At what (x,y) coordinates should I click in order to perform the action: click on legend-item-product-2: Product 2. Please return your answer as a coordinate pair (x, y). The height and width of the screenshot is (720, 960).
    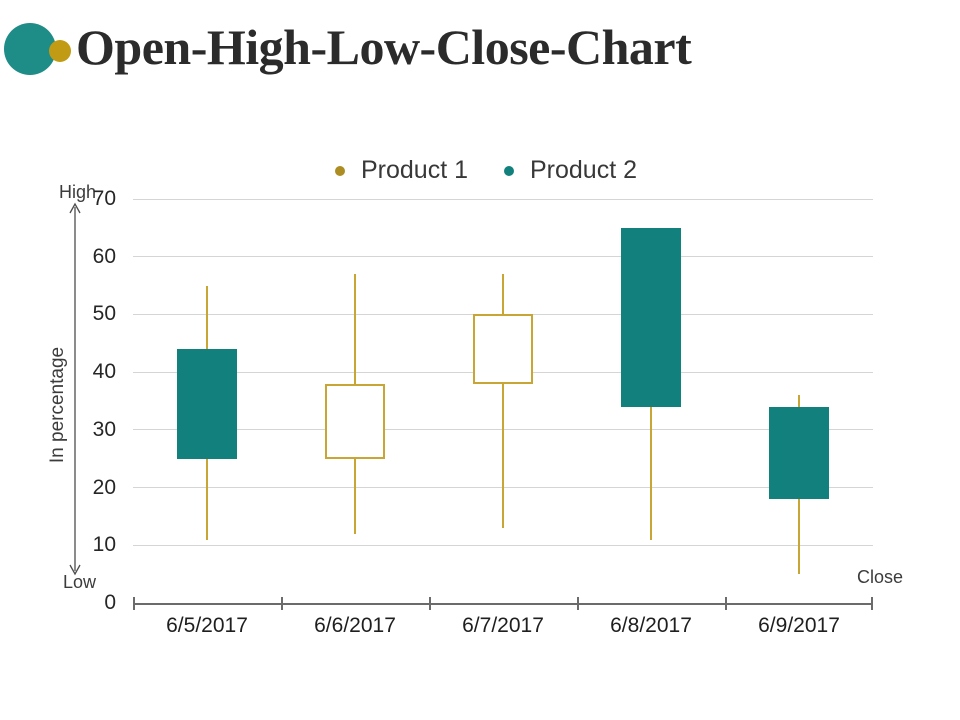
    Looking at the image, I should click on (570, 170).